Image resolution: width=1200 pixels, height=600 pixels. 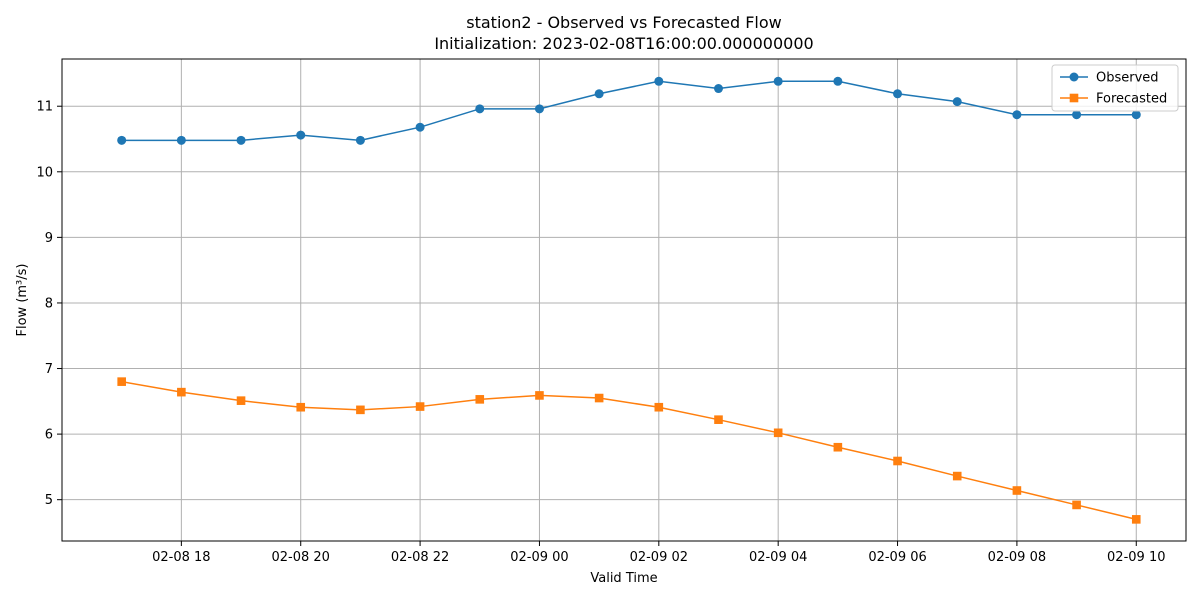 What do you see at coordinates (44, 172) in the screenshot?
I see `y-tick-label: 10` at bounding box center [44, 172].